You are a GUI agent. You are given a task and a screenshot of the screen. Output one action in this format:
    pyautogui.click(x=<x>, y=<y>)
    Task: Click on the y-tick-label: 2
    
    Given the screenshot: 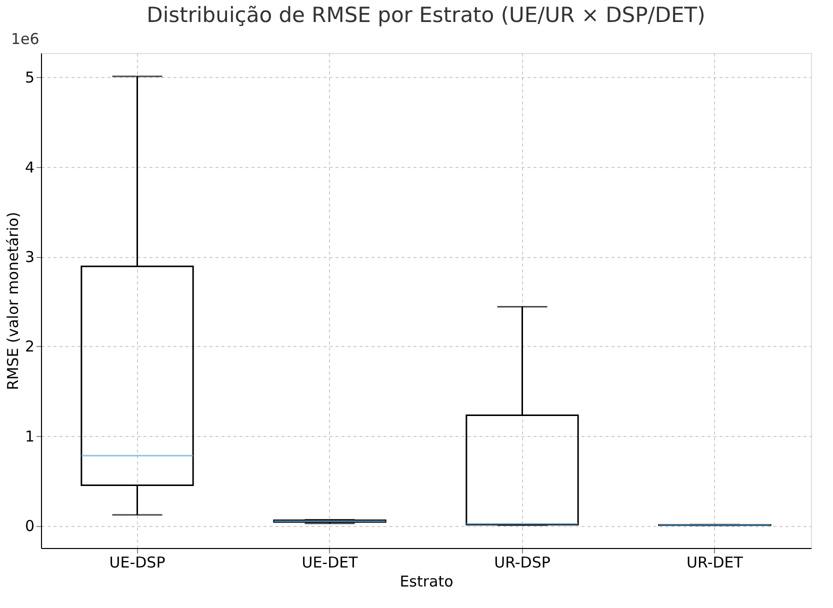 What is the action you would take?
    pyautogui.click(x=29, y=347)
    